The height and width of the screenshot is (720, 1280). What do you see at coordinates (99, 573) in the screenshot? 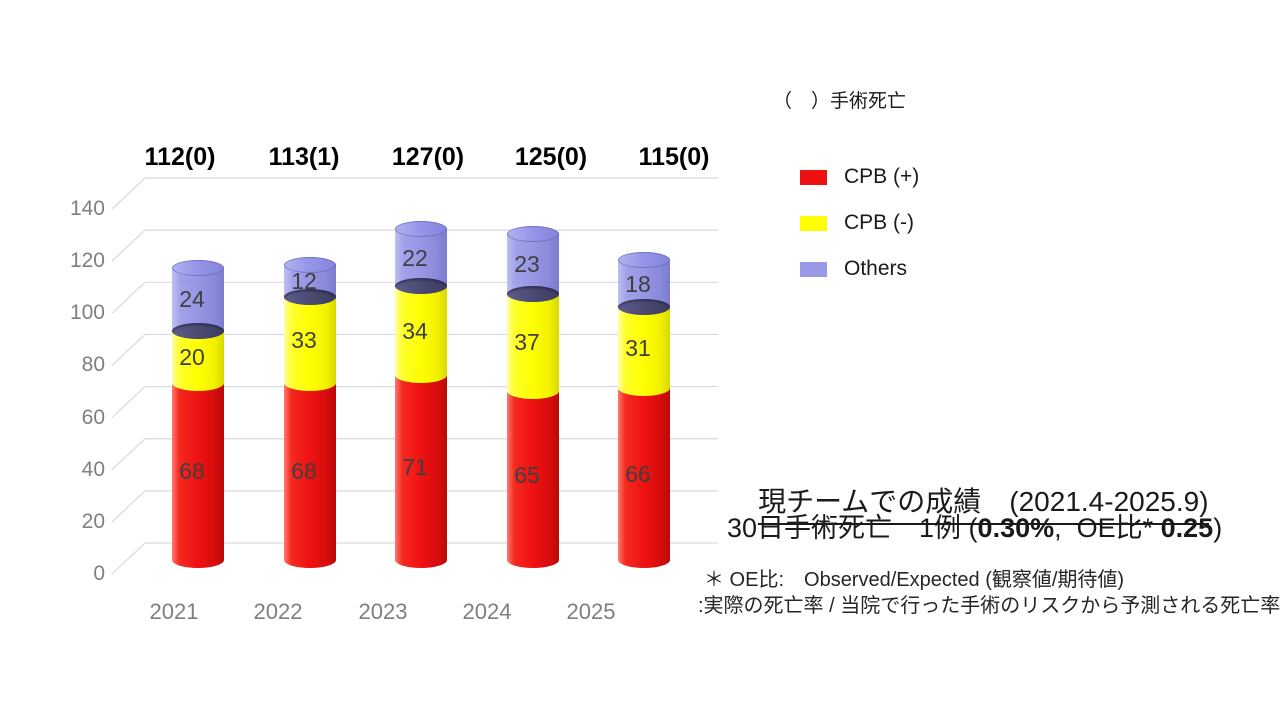
I see `y-tick-label: 0` at bounding box center [99, 573].